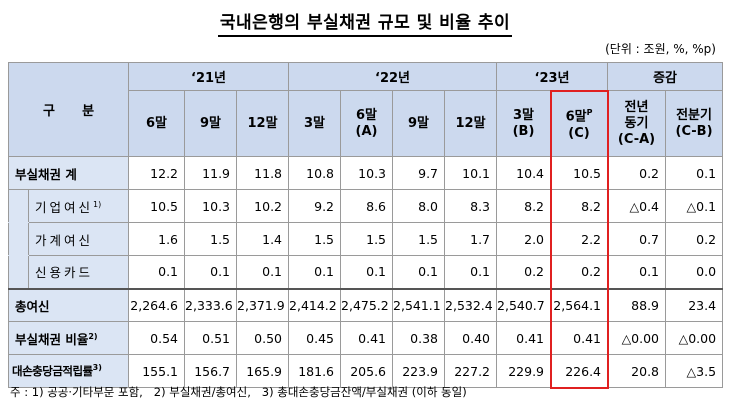 The image size is (730, 404). I want to click on header-group-23: ‘23년, so click(552, 76).